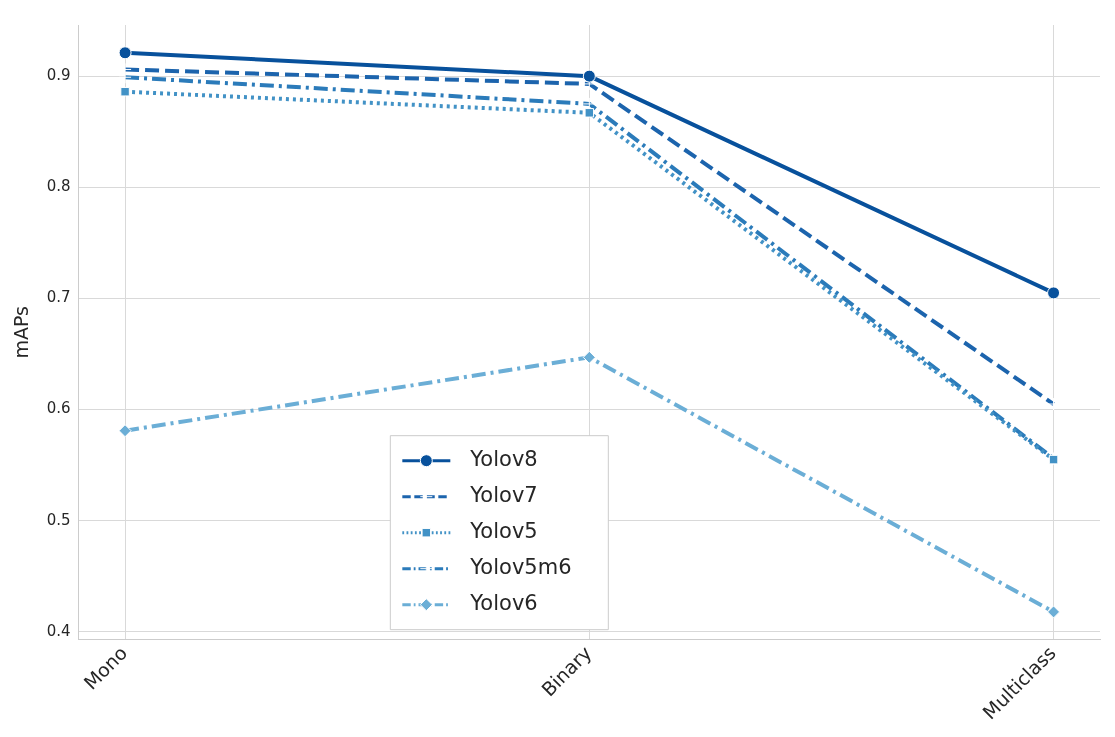 Image resolution: width=1115 pixels, height=737 pixels. Describe the element at coordinates (58, 630) in the screenshot. I see `y-tick-label: 0.4` at that location.